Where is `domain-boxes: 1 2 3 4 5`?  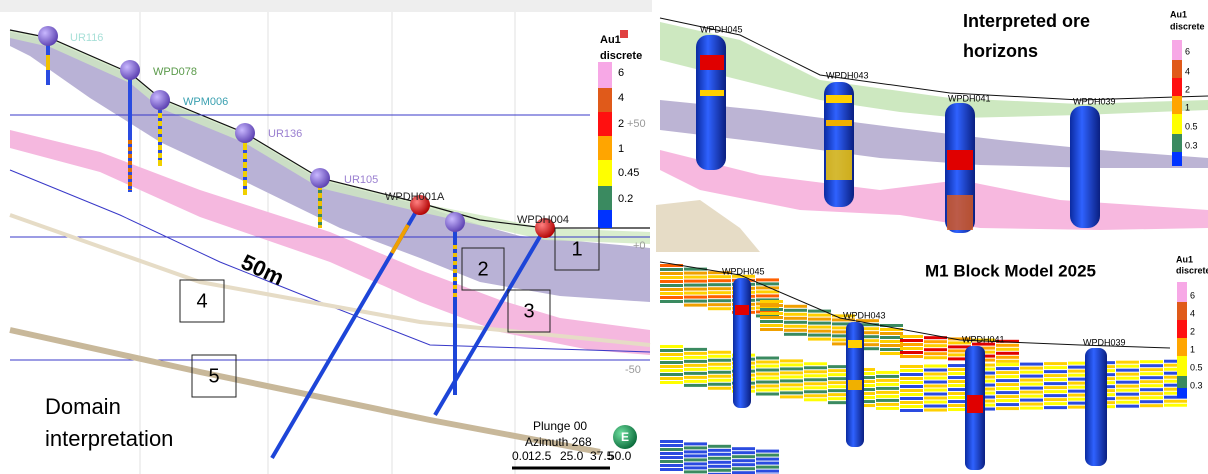 domain-boxes: 1 2 3 4 5 is located at coordinates (389, 312).